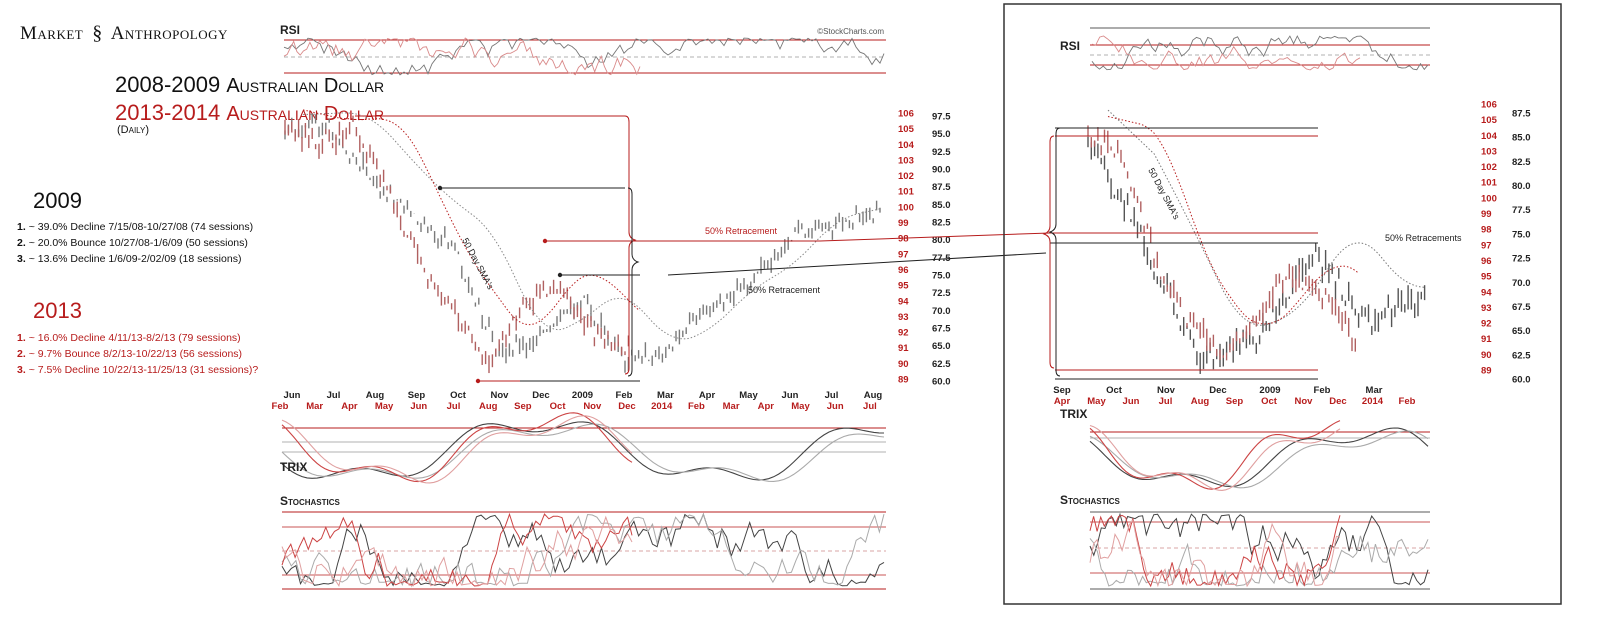 This screenshot has height=634, width=1600. Describe the element at coordinates (540, 395) in the screenshot. I see `left-xtick-black-6: Dec` at that location.